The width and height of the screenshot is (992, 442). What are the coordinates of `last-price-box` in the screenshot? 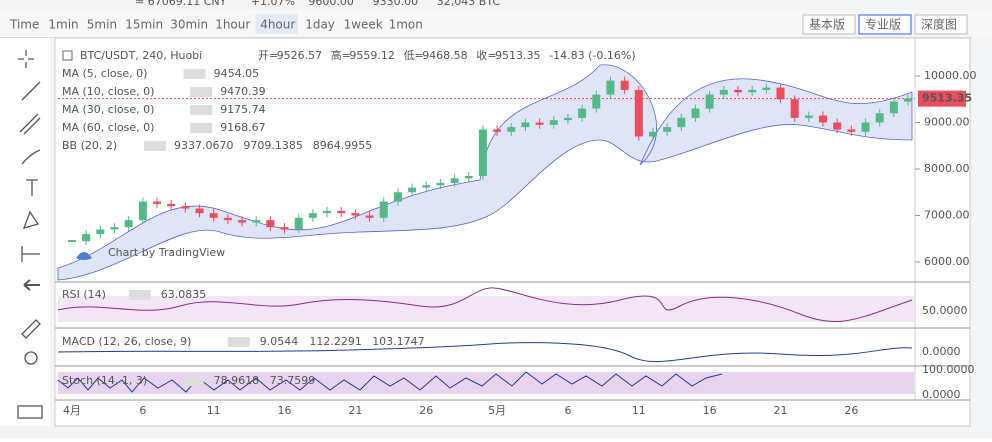 It's located at (942, 98).